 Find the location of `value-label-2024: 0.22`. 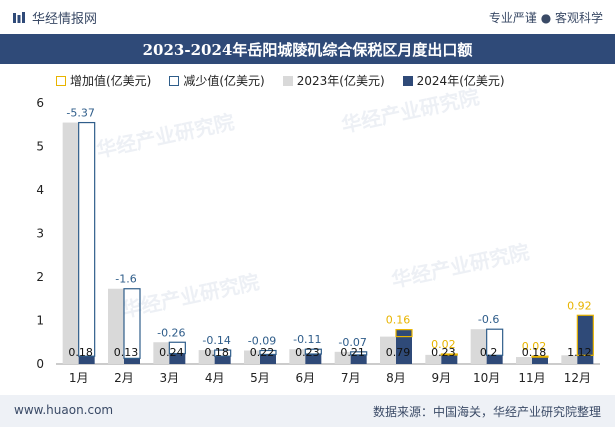

value-label-2024: 0.22 is located at coordinates (262, 352).